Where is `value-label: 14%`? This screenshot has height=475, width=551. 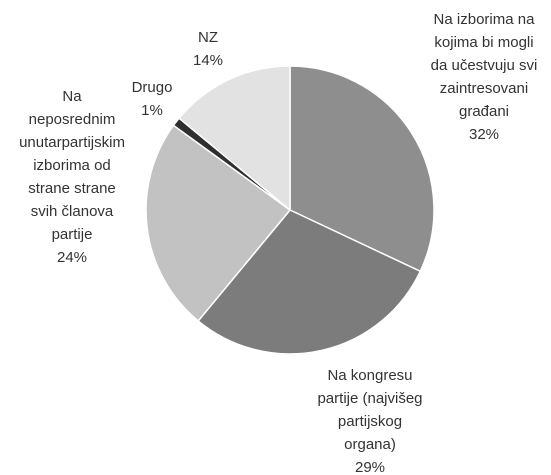
value-label: 14% is located at coordinates (208, 60).